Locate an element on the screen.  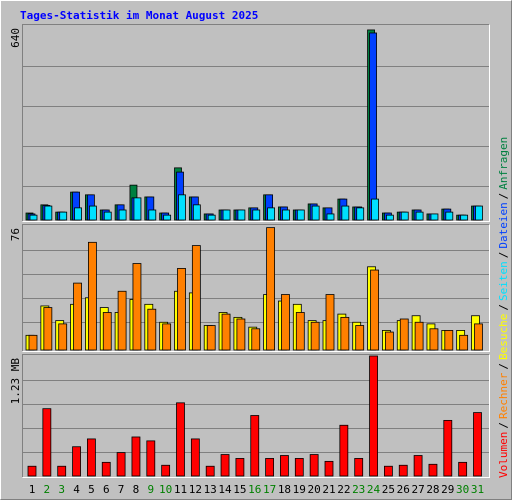
y-tick-label: 76 is located at coordinates (15, 234).